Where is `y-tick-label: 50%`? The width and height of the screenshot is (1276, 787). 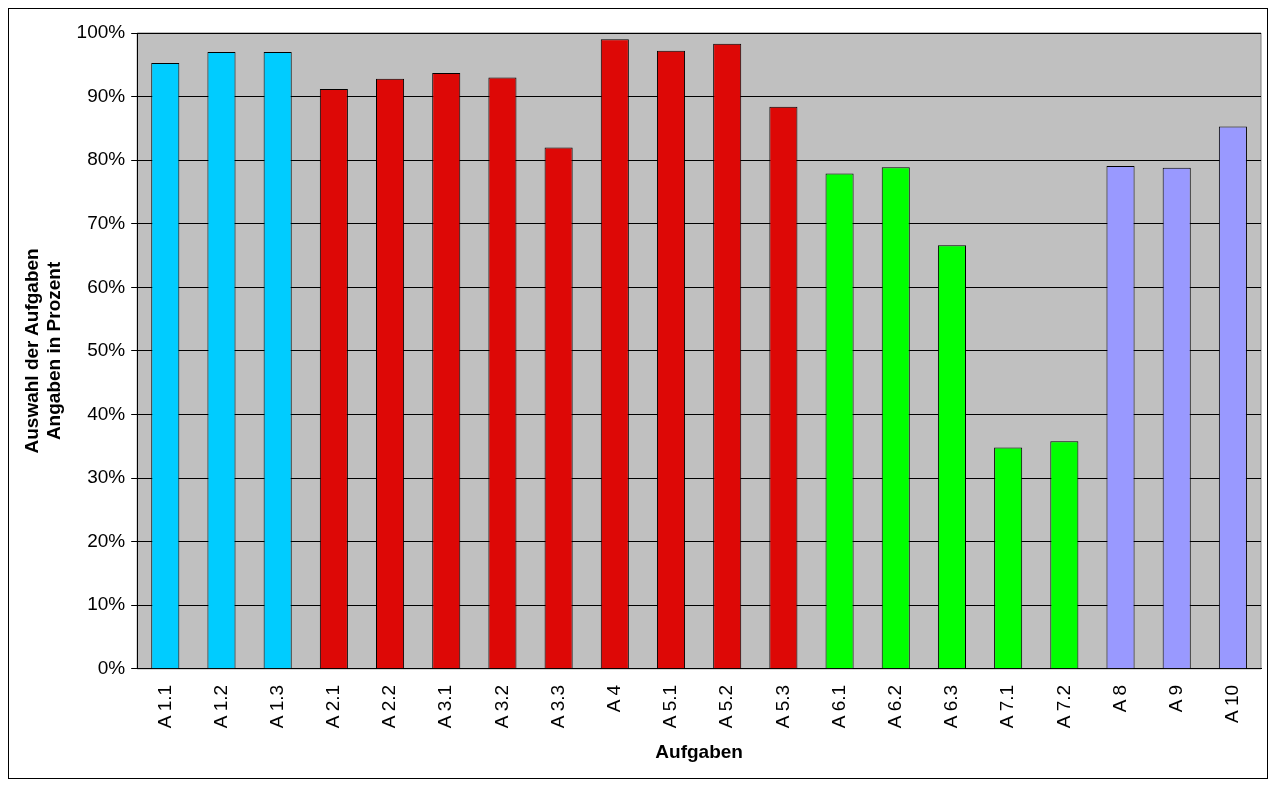
y-tick-label: 50% is located at coordinates (106, 350).